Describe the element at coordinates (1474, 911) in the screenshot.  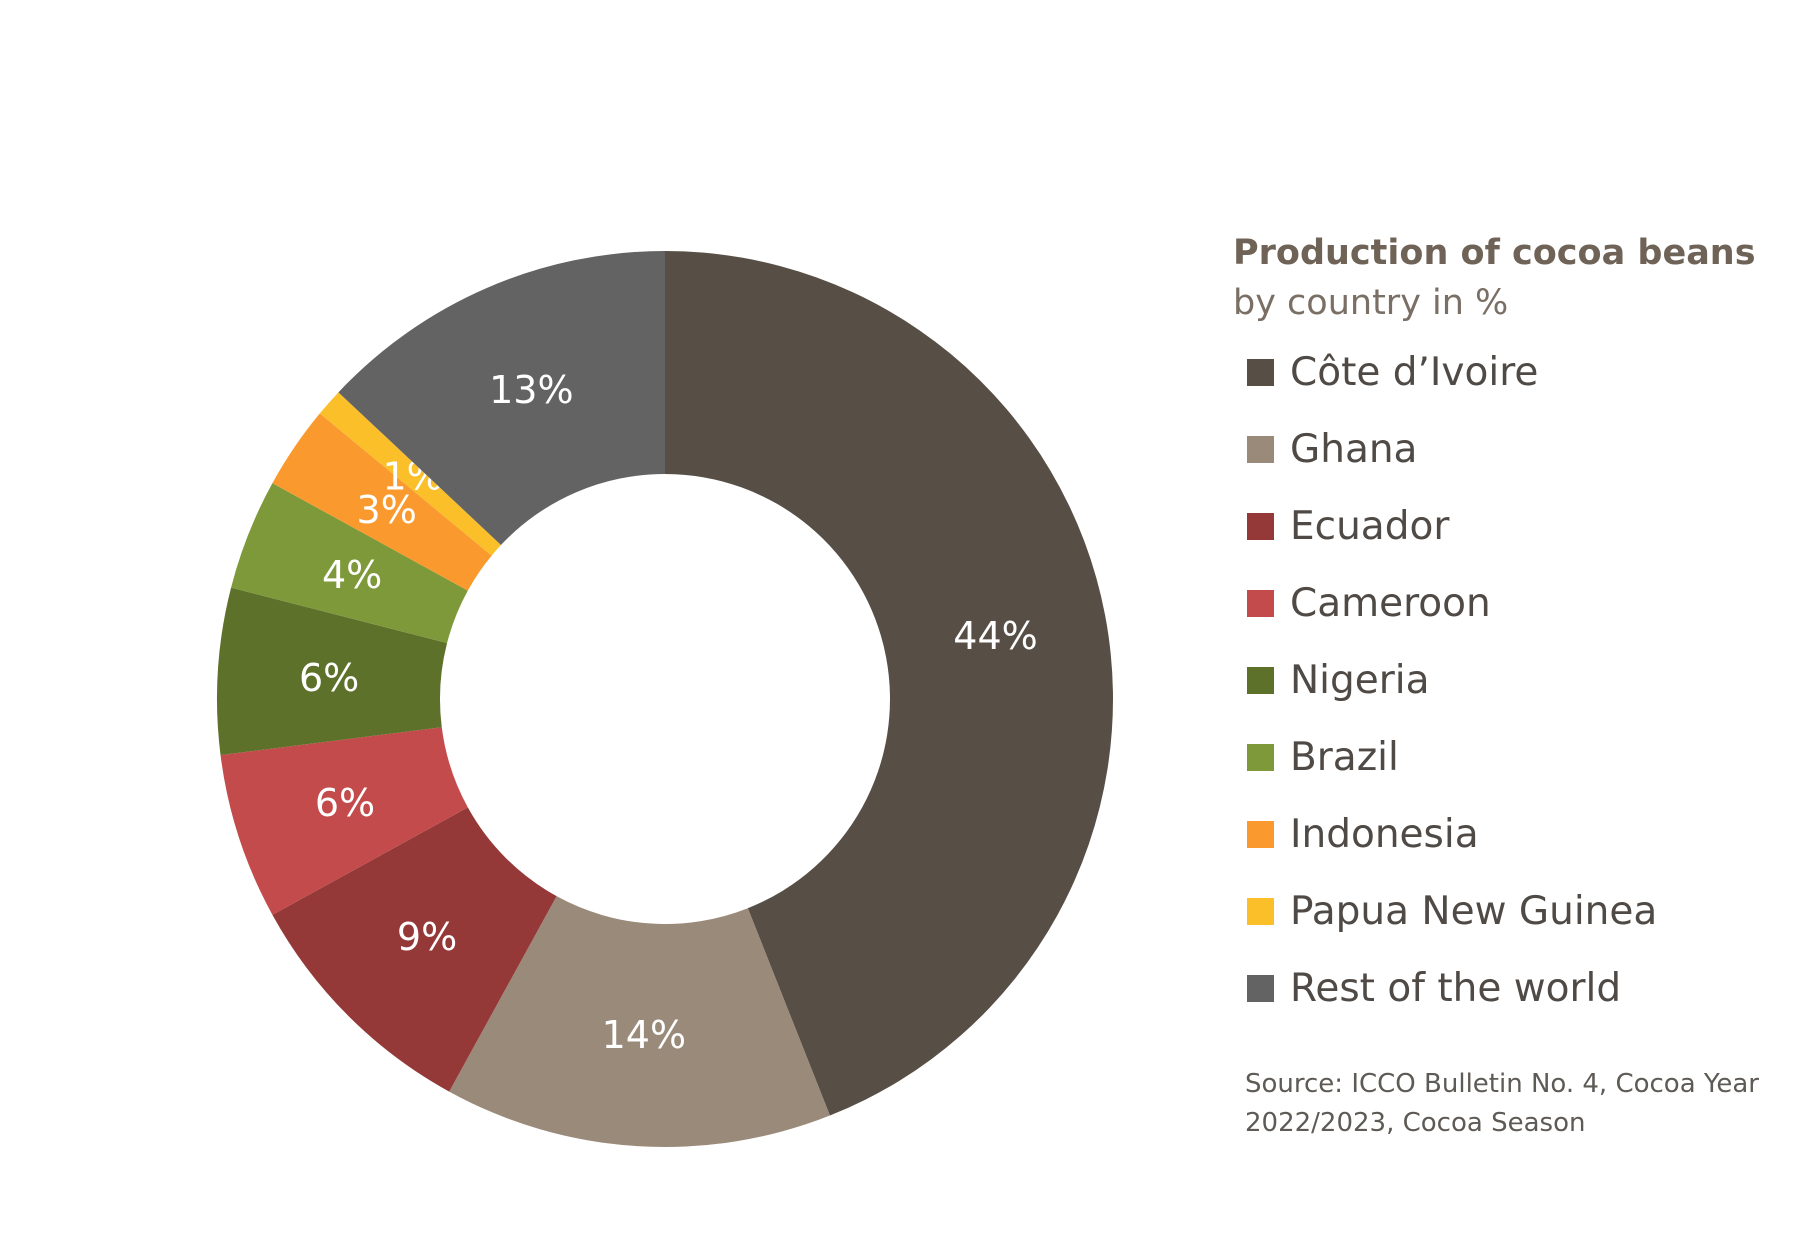
I see `legend-label: Papua New Guinea` at that location.